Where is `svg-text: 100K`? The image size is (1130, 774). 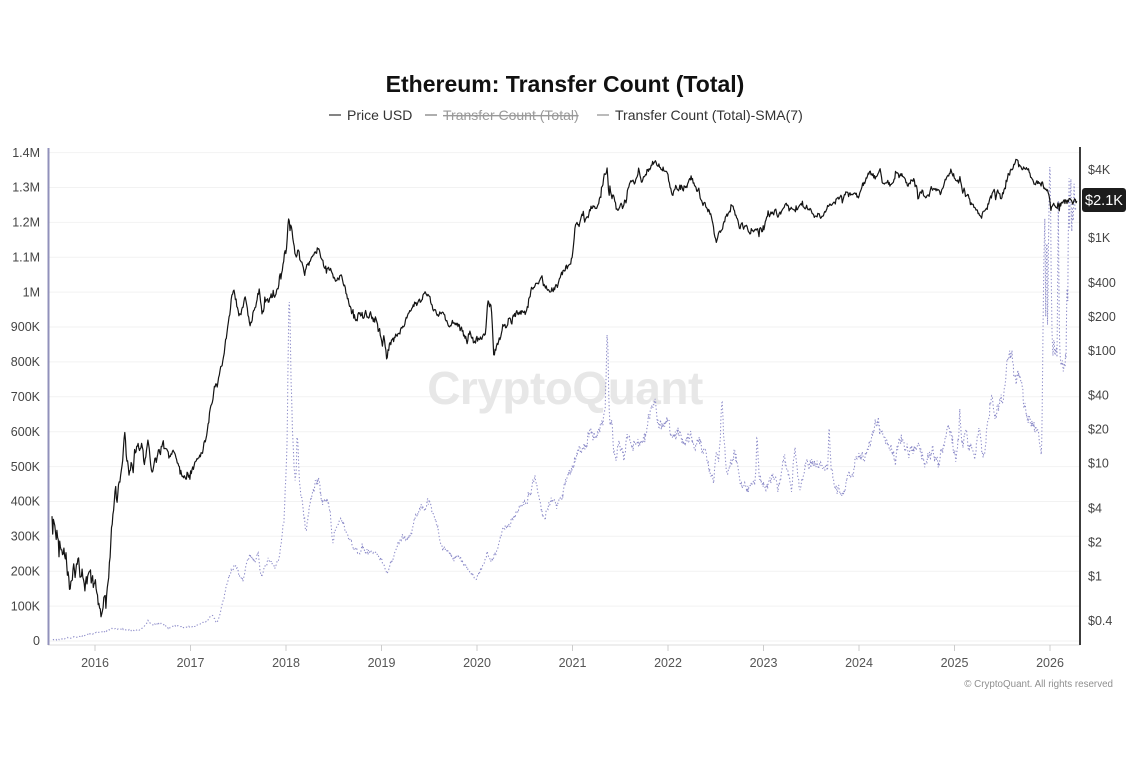 svg-text: 100K is located at coordinates (26, 606).